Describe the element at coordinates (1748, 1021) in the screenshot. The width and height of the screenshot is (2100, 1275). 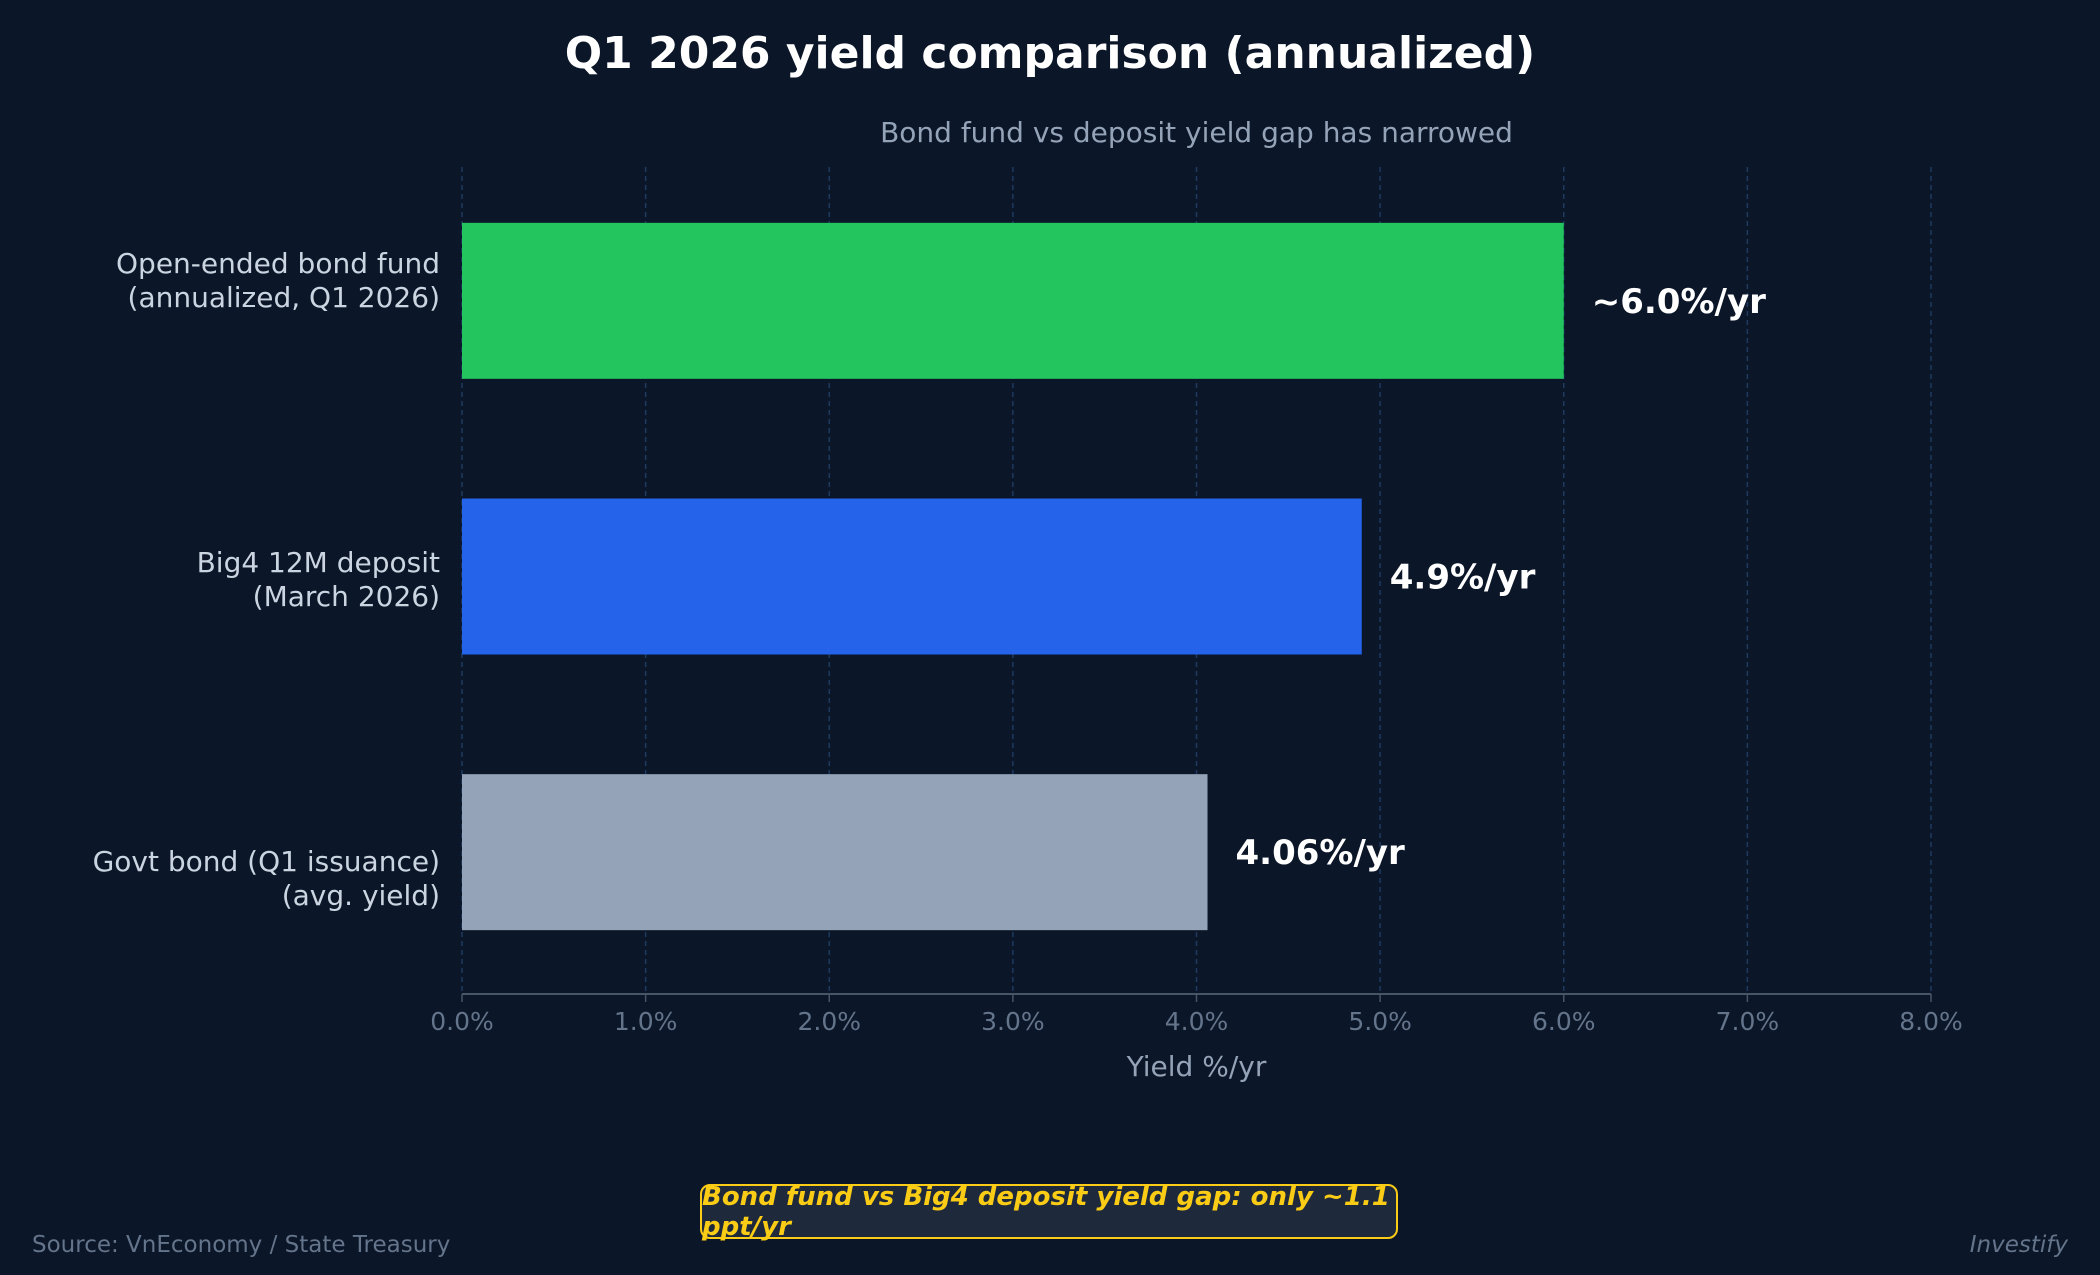
I see `x-tick-label: 7.0%` at that location.